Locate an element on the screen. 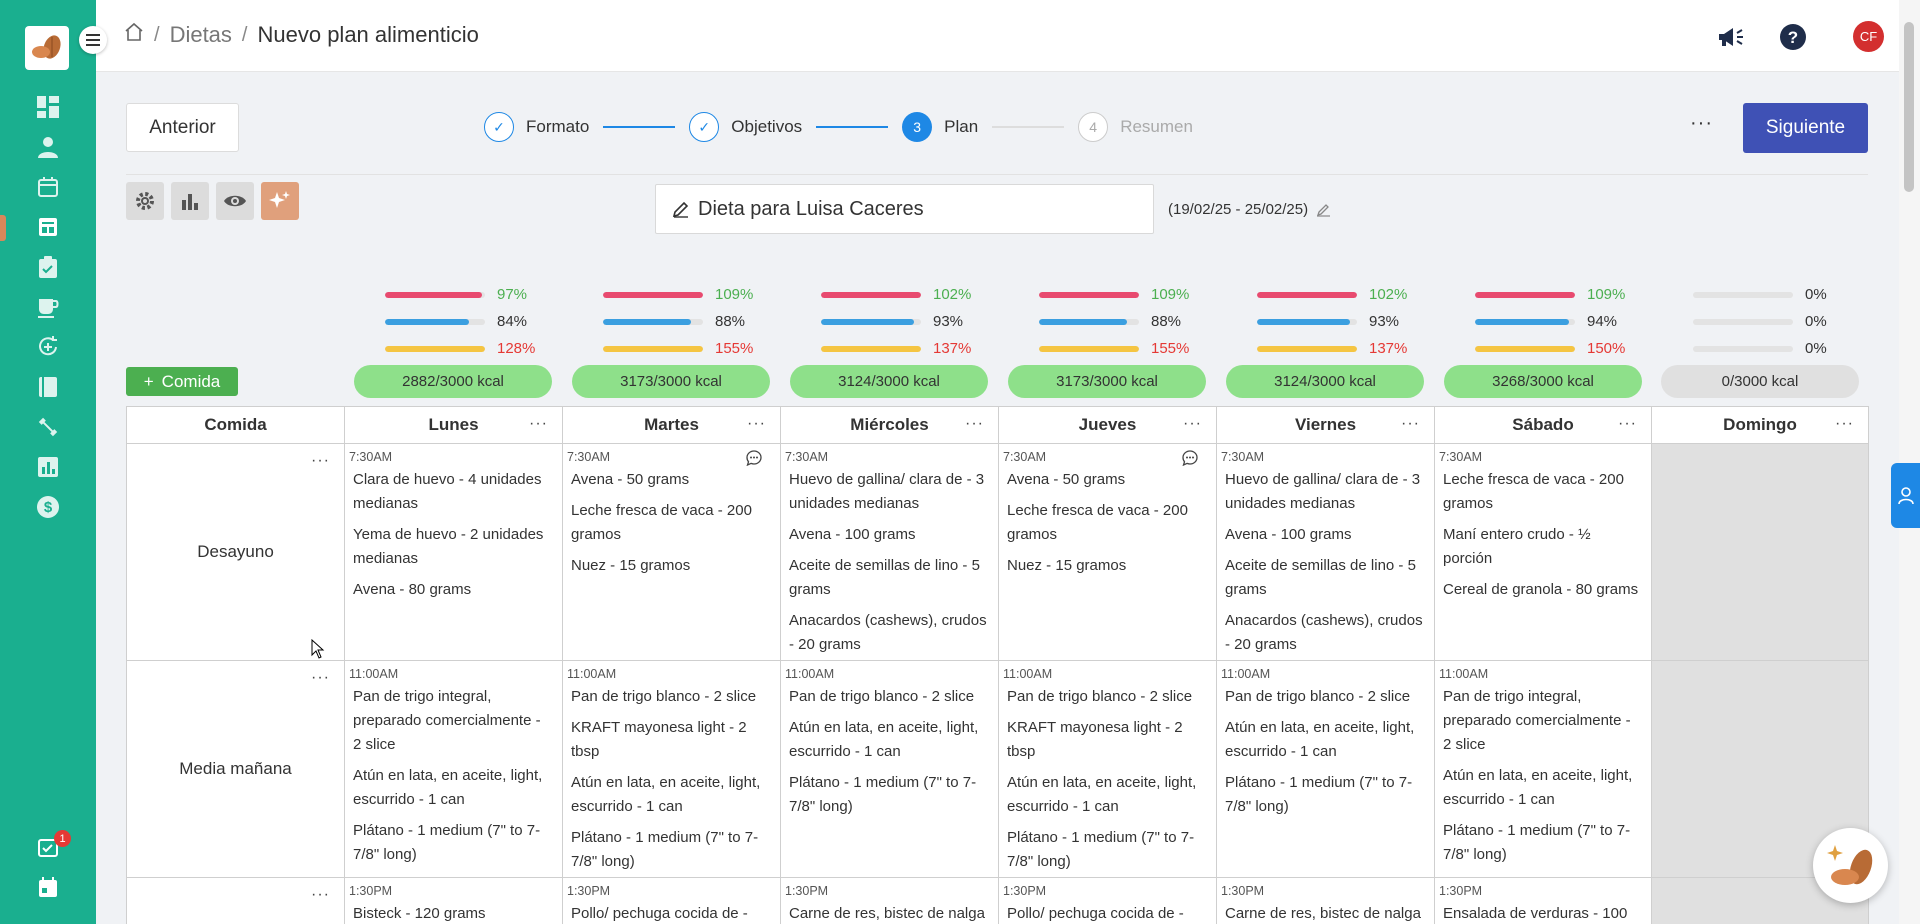  food-item: Yema de huevo - 2 unidades medianas is located at coordinates (448, 546).